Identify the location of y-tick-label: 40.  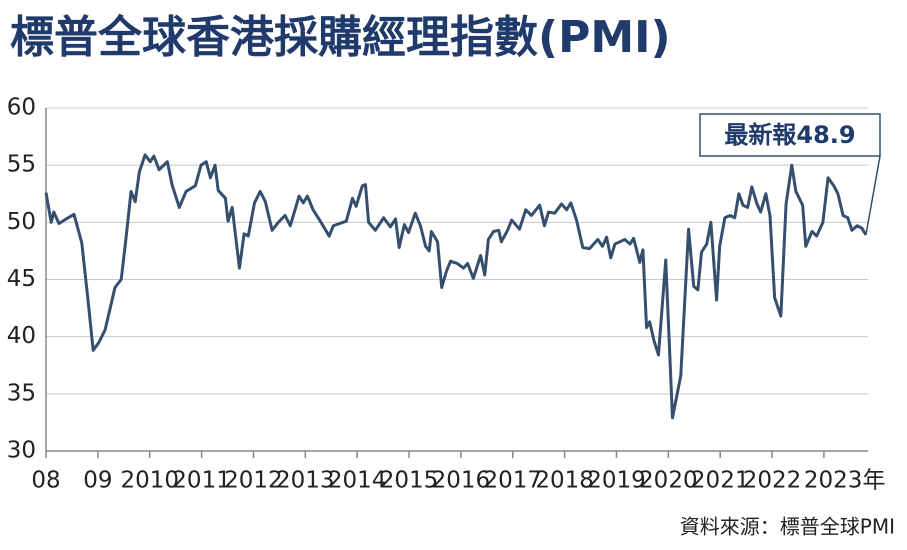
(21, 336).